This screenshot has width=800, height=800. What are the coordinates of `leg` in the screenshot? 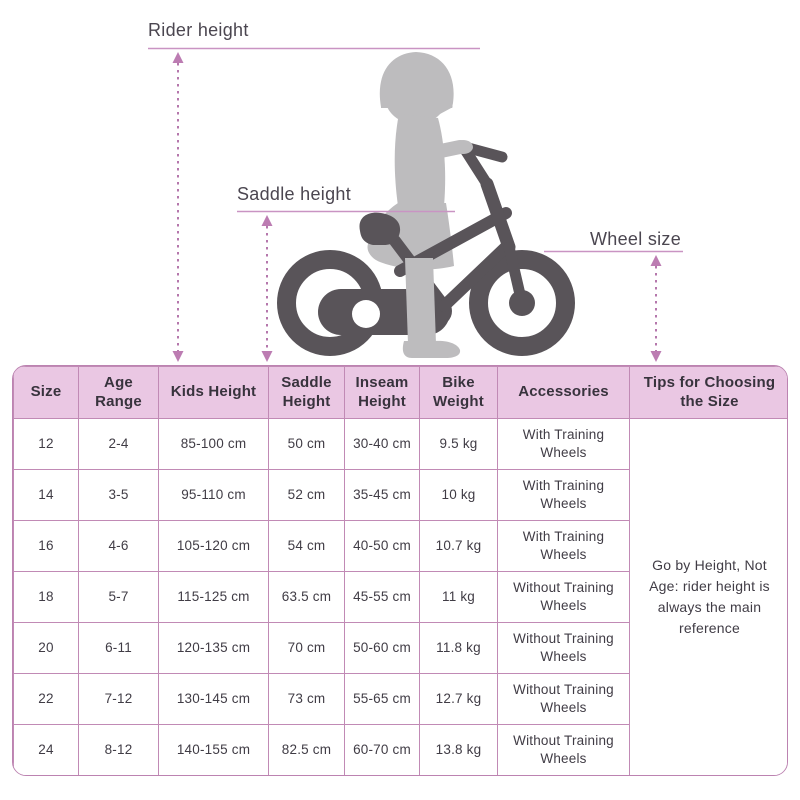 It's located at (420, 301).